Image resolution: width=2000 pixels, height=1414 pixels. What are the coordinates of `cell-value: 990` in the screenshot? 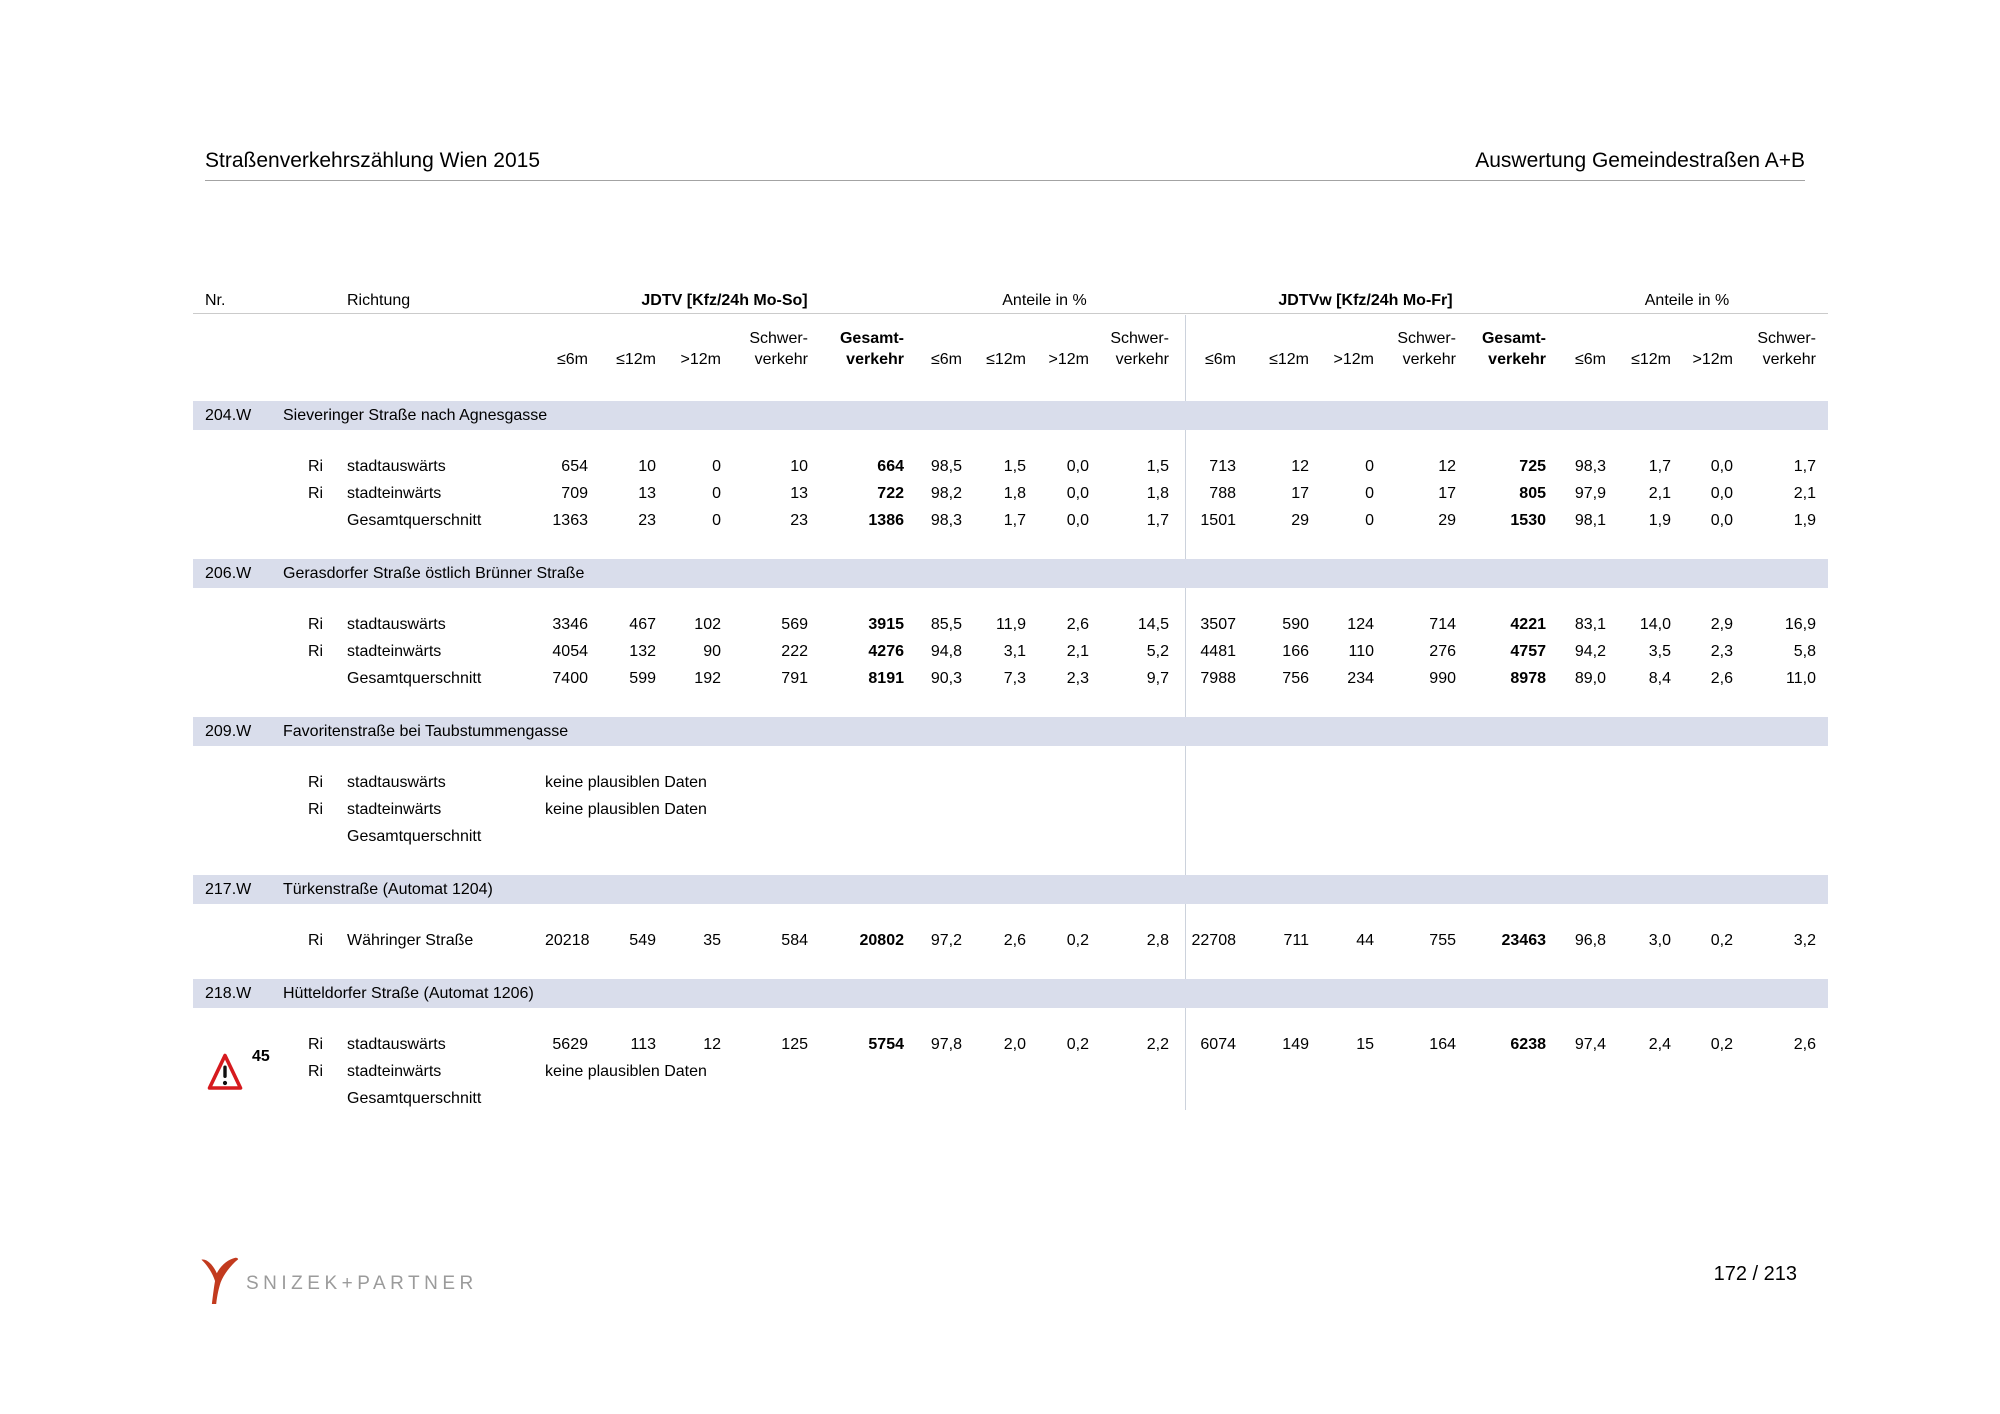 It's located at (1442, 678).